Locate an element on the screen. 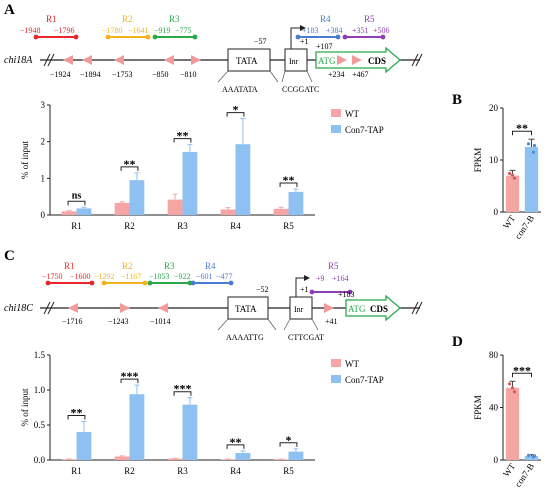 This screenshot has height=494, width=550. region-r4: R4 +183 +384 is located at coordinates (319, 27).